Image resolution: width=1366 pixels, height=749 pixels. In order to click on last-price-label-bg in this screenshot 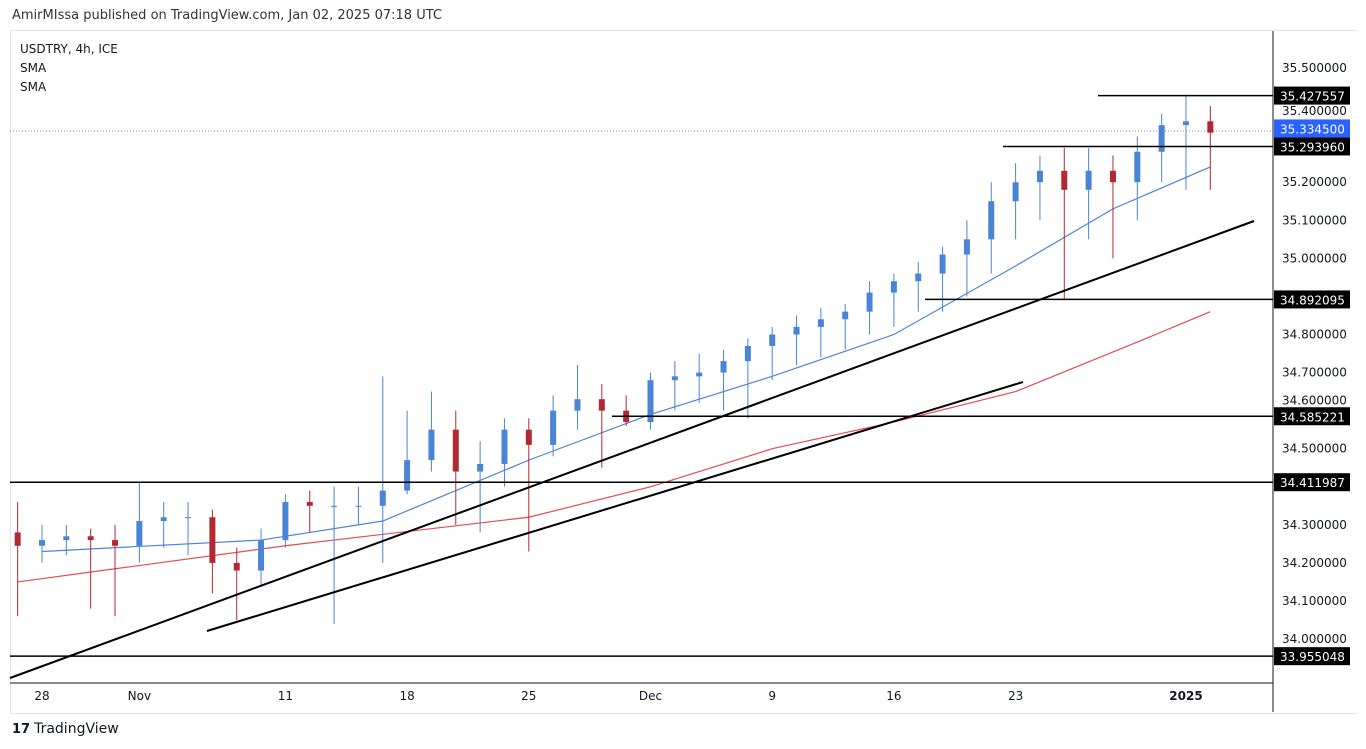, I will do `click(1312, 128)`.